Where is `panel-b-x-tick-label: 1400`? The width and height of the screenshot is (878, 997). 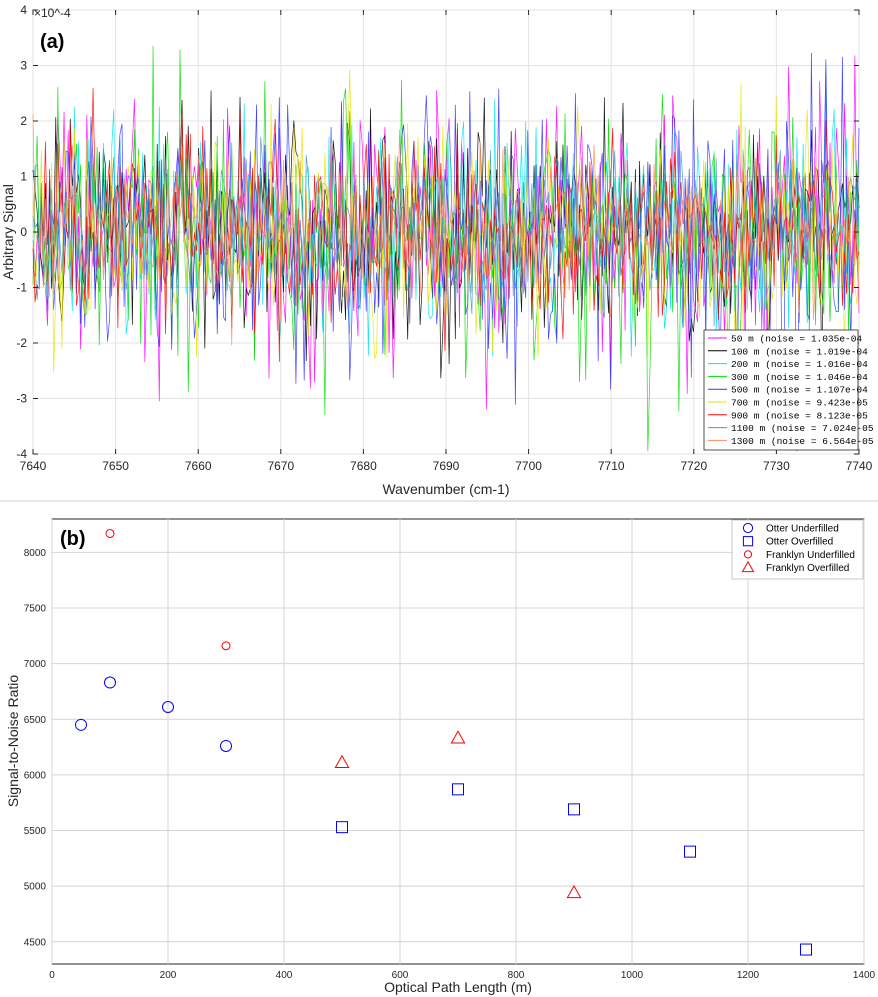
panel-b-x-tick-label: 1400 is located at coordinates (864, 975).